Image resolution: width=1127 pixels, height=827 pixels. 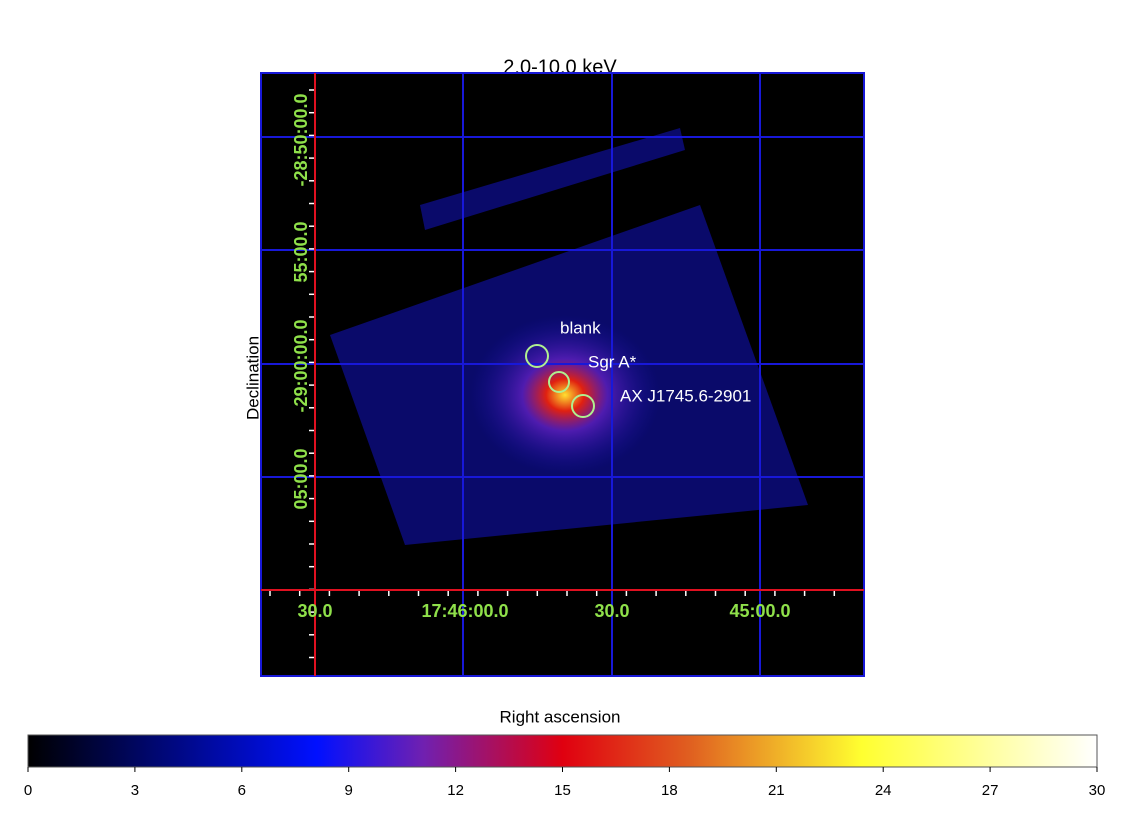 I want to click on y-axis-label: Declination, so click(x=252, y=378).